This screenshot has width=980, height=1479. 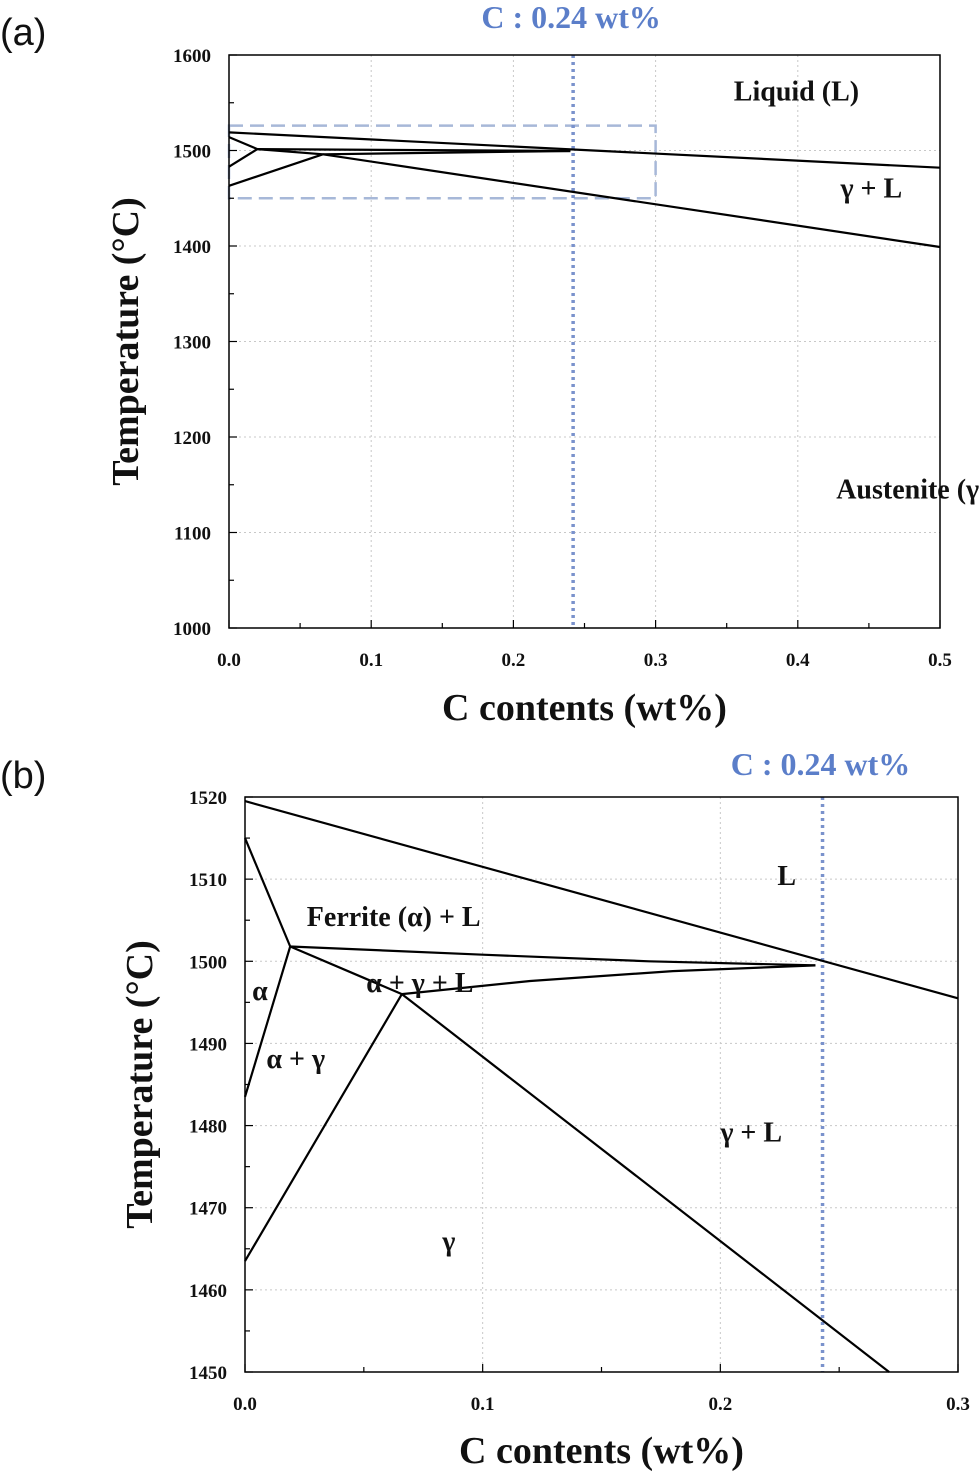 I want to click on chart-a-region-label: Liquid (L), so click(x=796, y=91).